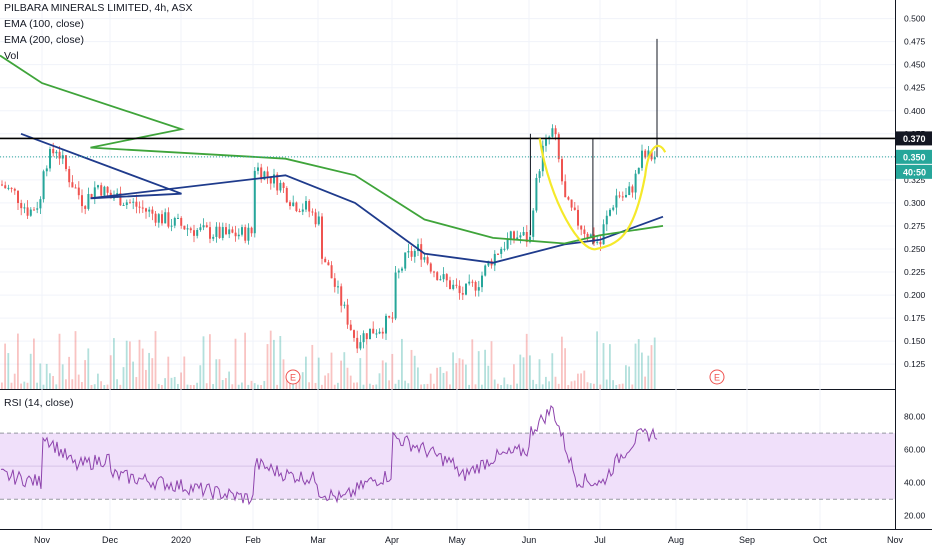 The height and width of the screenshot is (555, 932). What do you see at coordinates (39, 403) in the screenshot?
I see `rsi-legend: RSI (14, close)` at bounding box center [39, 403].